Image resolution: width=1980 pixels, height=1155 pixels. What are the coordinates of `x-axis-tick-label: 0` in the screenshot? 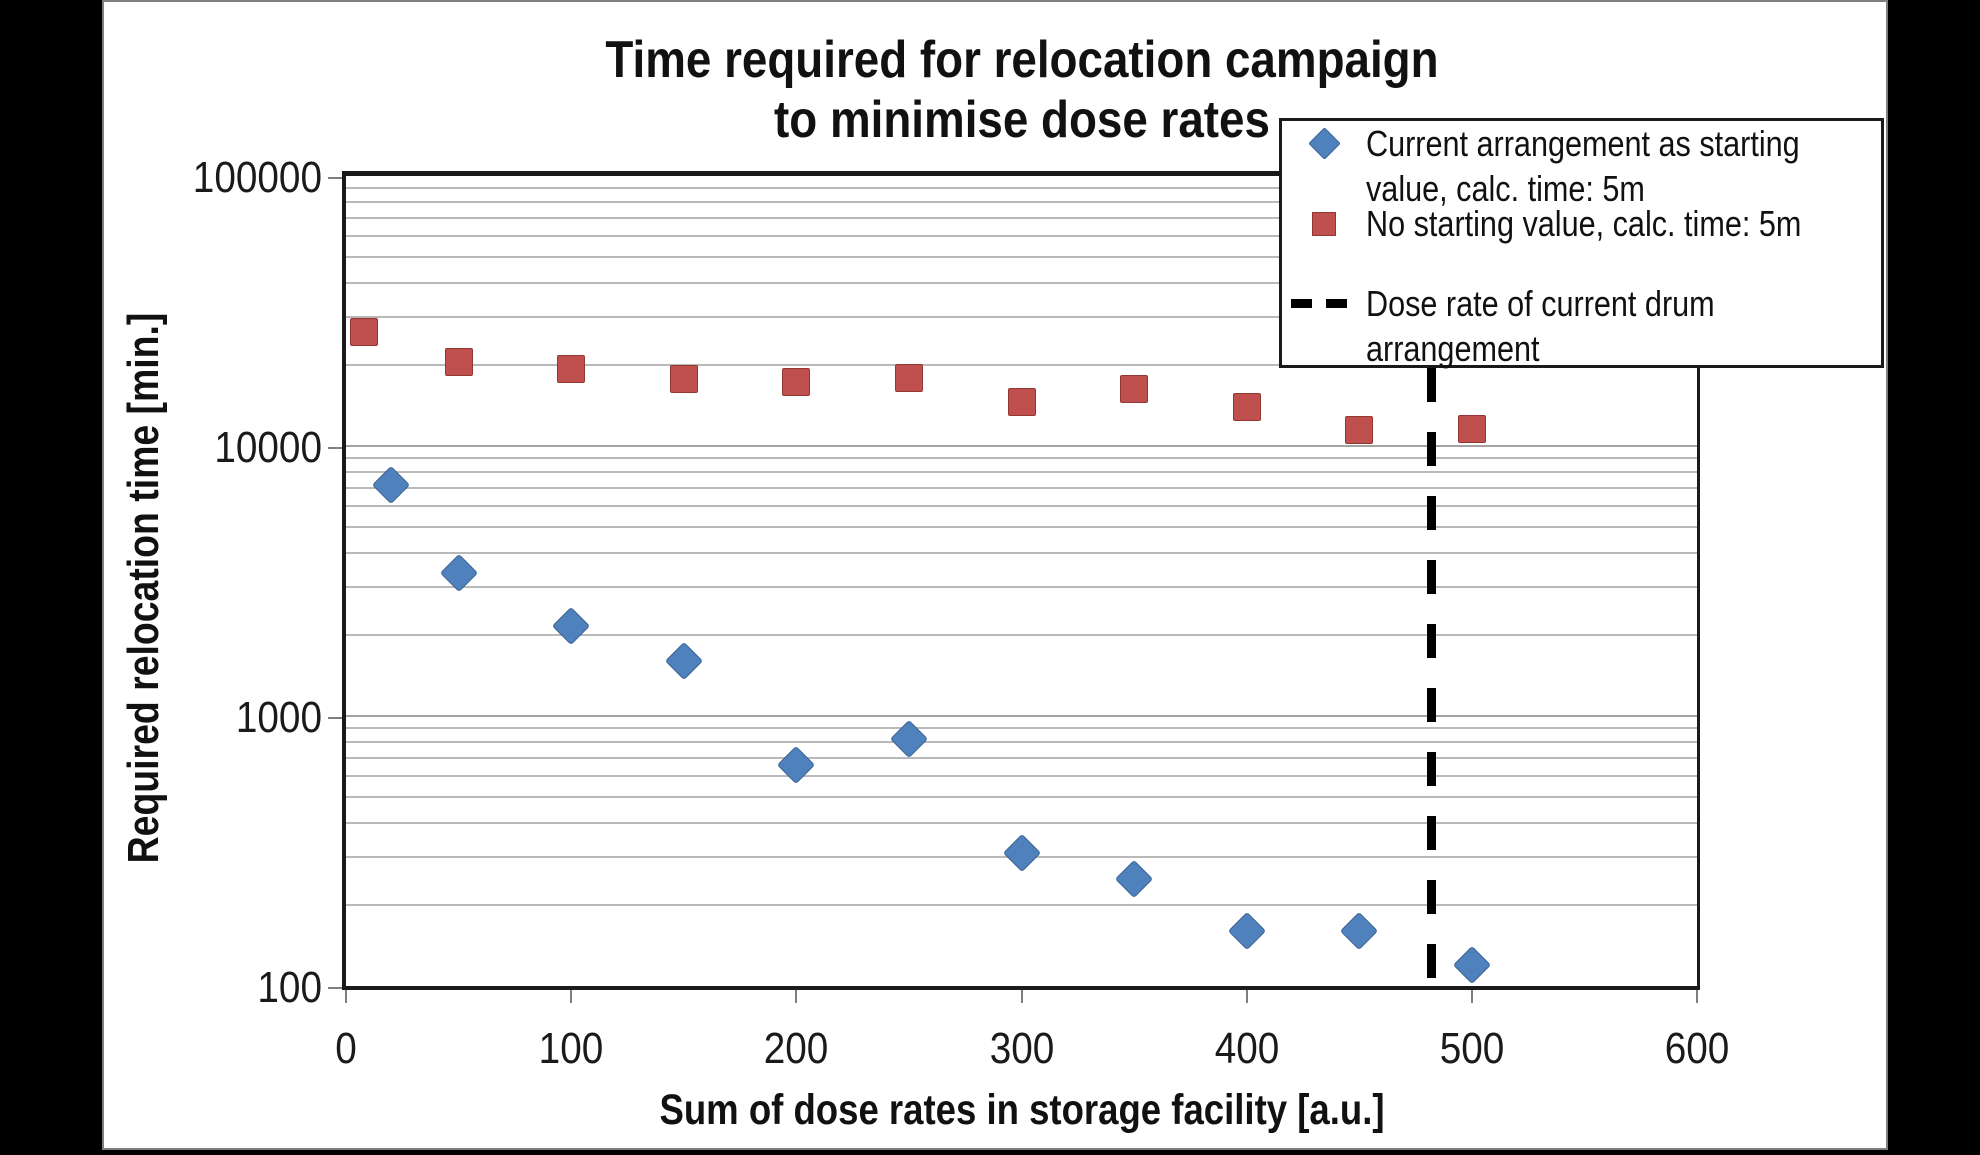 It's located at (346, 1048).